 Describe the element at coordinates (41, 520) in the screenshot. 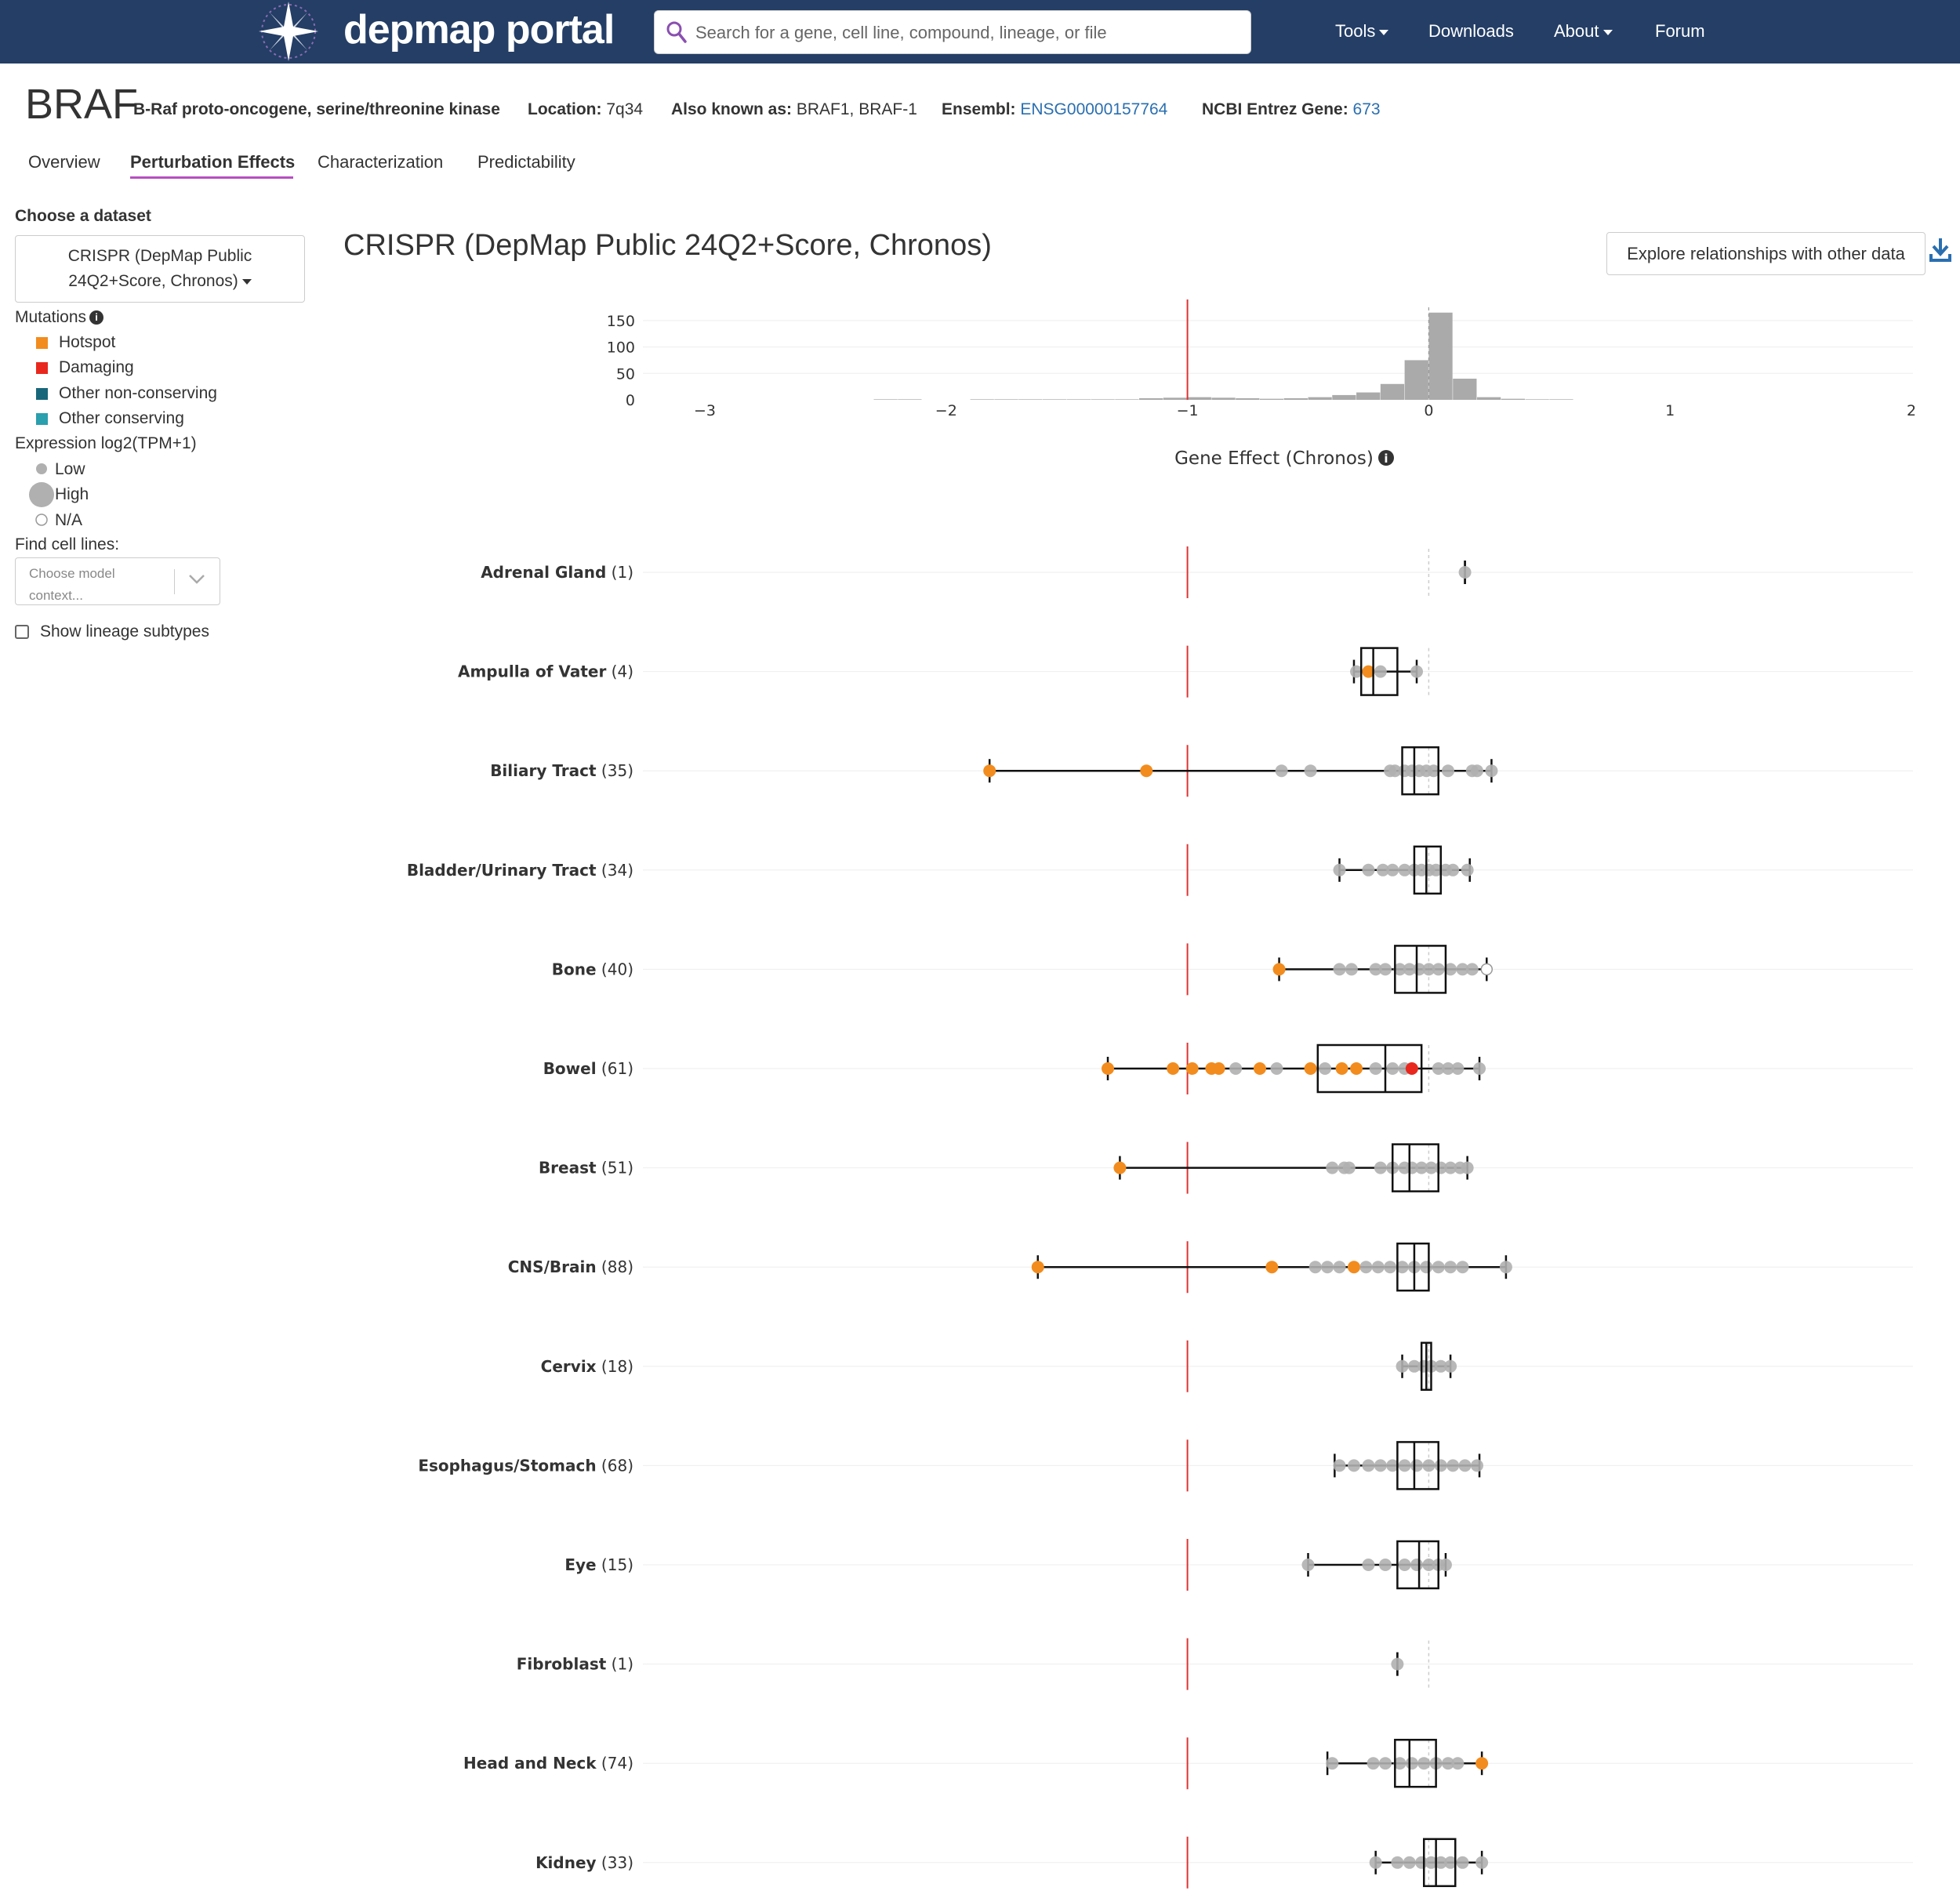

I see `expression-na-marker` at that location.